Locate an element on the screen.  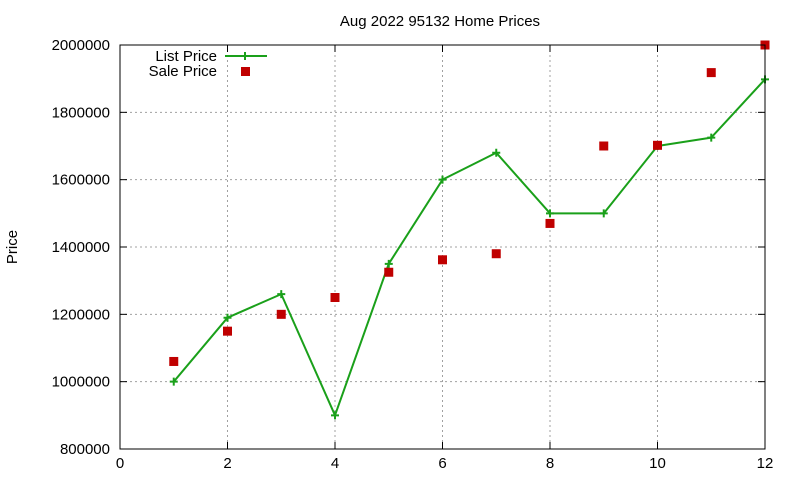
legend-label-list-price: List Price is located at coordinates (186, 56).